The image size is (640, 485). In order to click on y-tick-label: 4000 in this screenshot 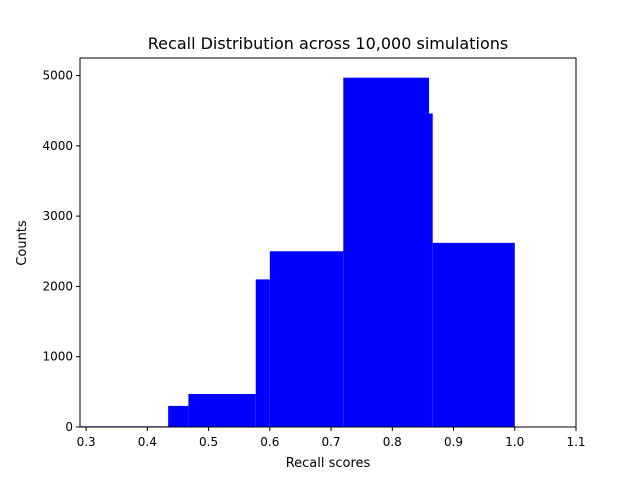, I will do `click(57, 146)`.